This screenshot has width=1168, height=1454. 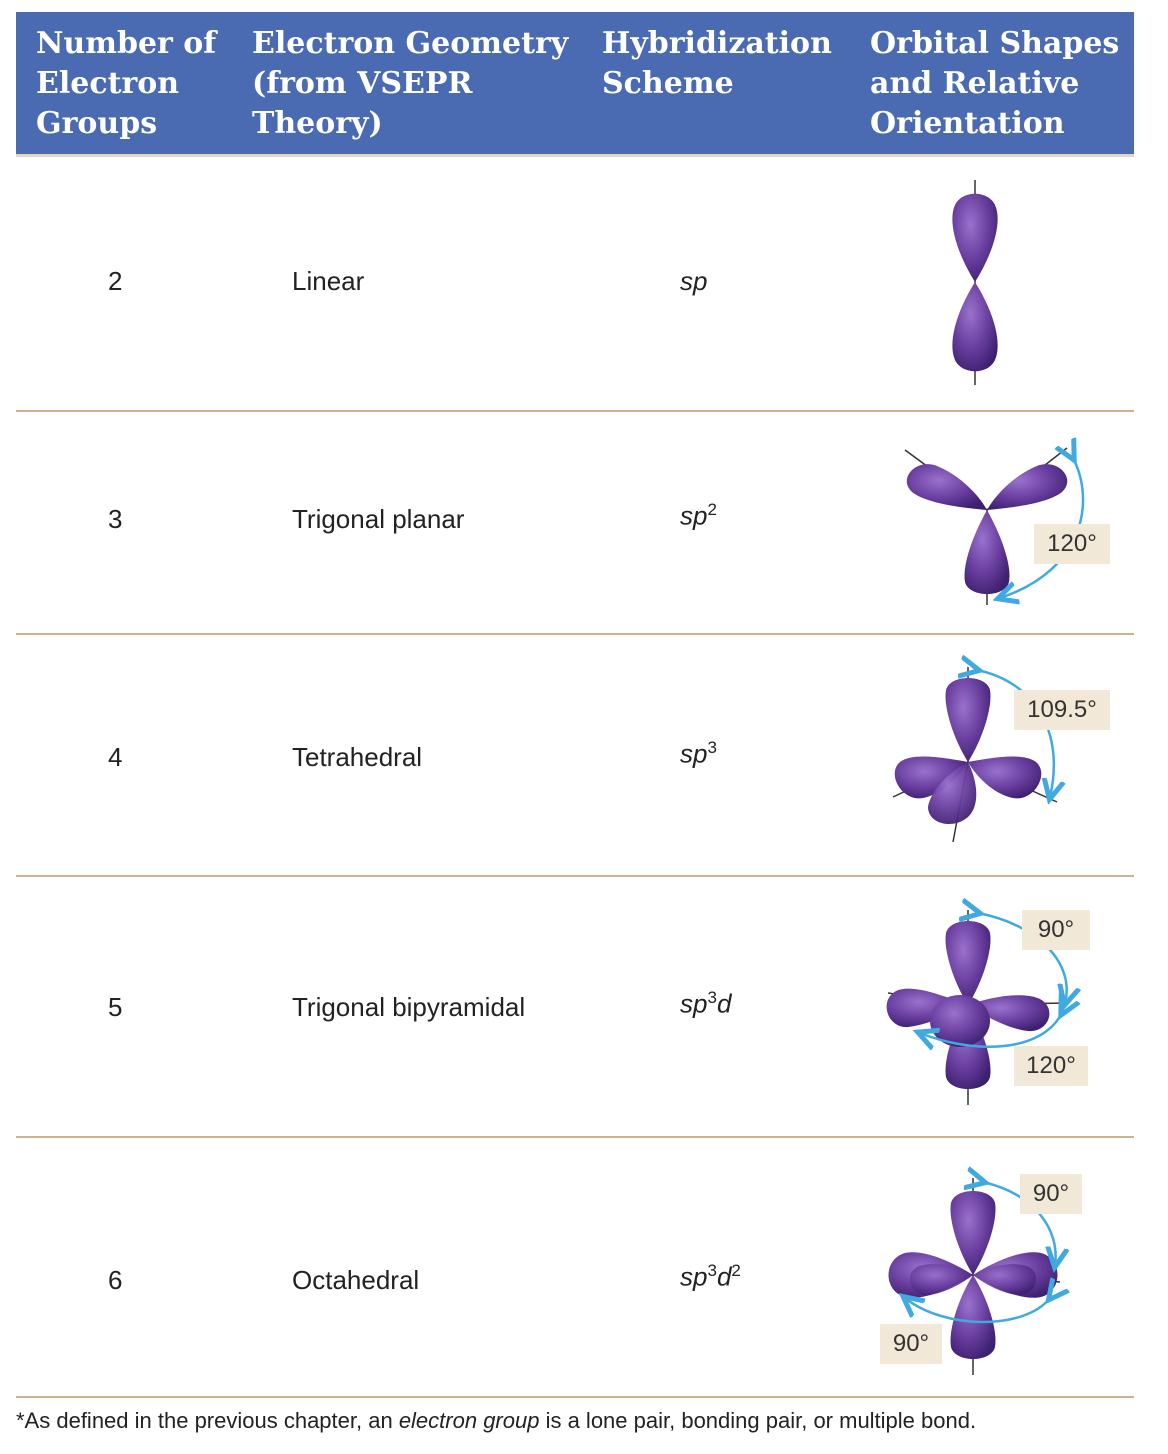 What do you see at coordinates (126, 83) in the screenshot?
I see `header-electron-groups: Number of Electron Groups` at bounding box center [126, 83].